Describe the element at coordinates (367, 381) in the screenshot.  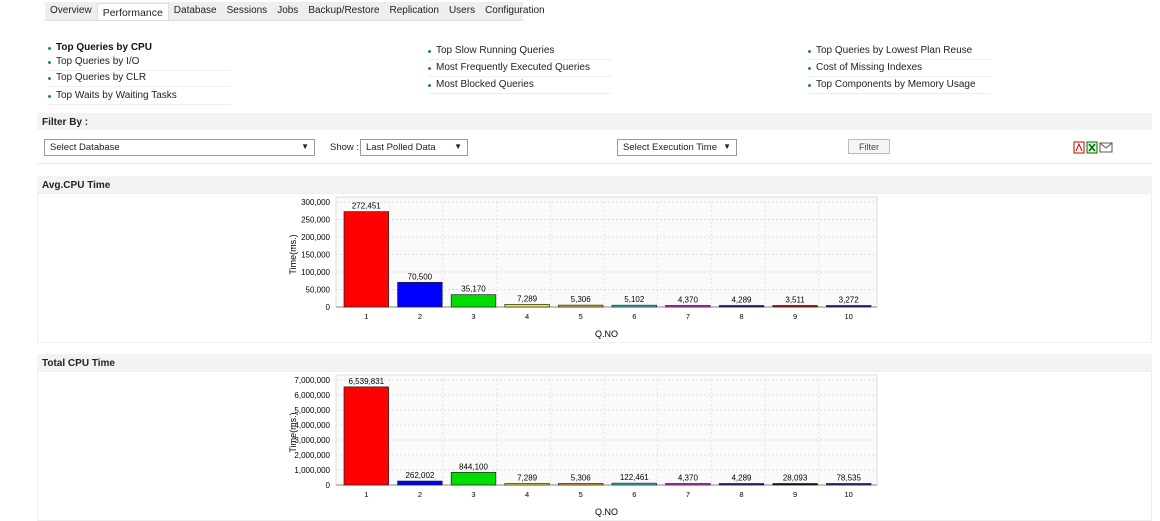
I see `data-label: 6,539,831` at that location.